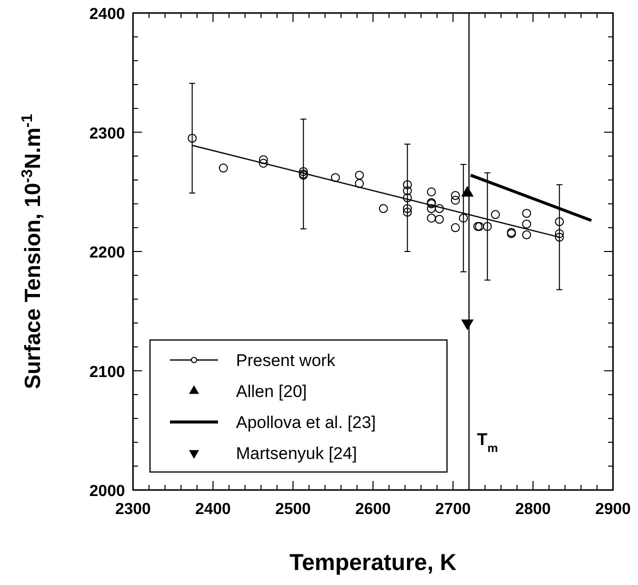 Image resolution: width=638 pixels, height=585 pixels. Describe the element at coordinates (613, 509) in the screenshot. I see `x-tick-label: 2900` at that location.